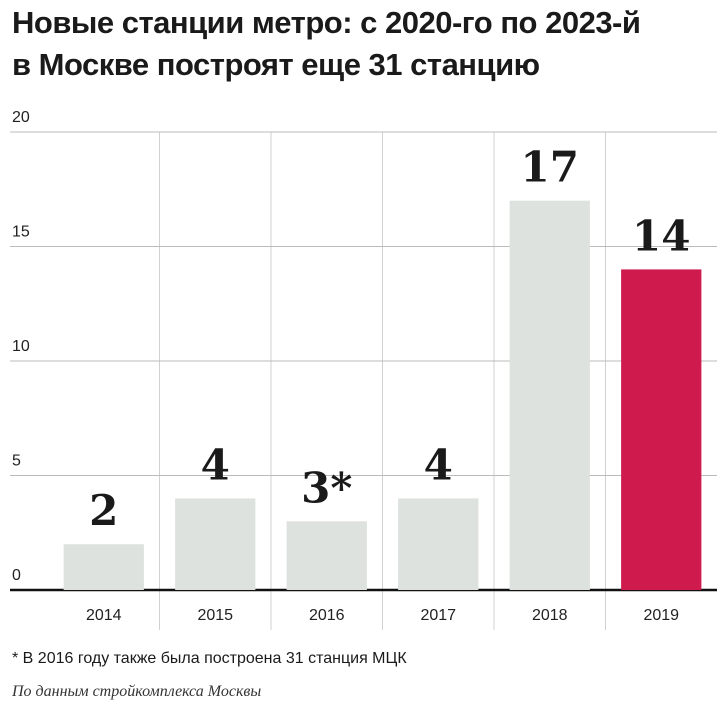 The image size is (720, 707). What do you see at coordinates (103, 510) in the screenshot?
I see `value-label: 2` at bounding box center [103, 510].